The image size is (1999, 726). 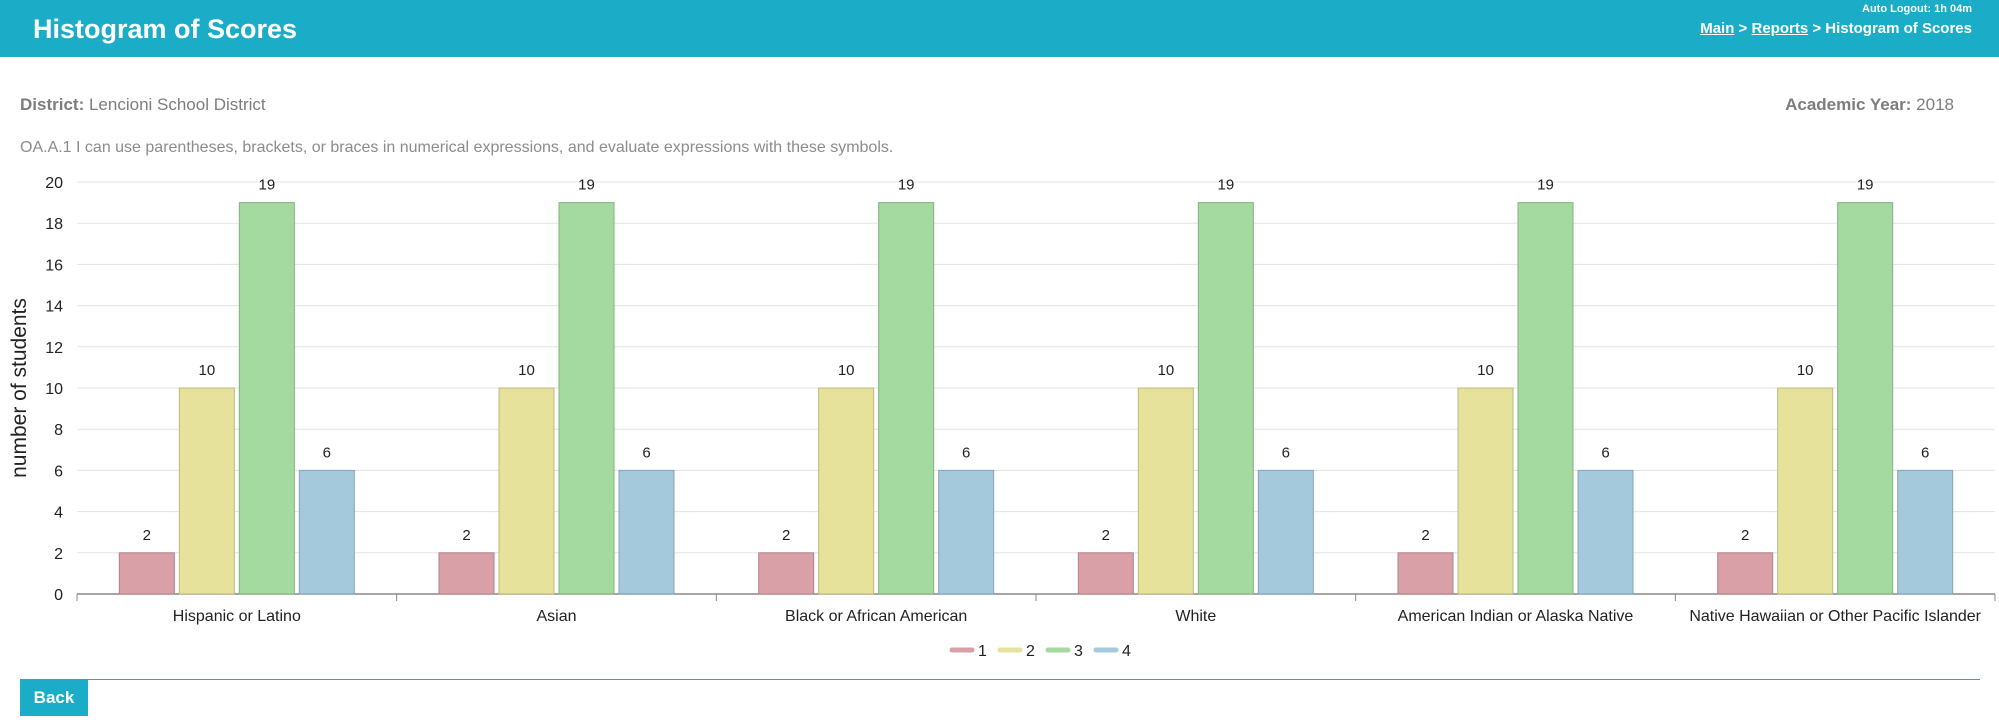 What do you see at coordinates (58, 471) in the screenshot?
I see `y-tick-label: 6` at bounding box center [58, 471].